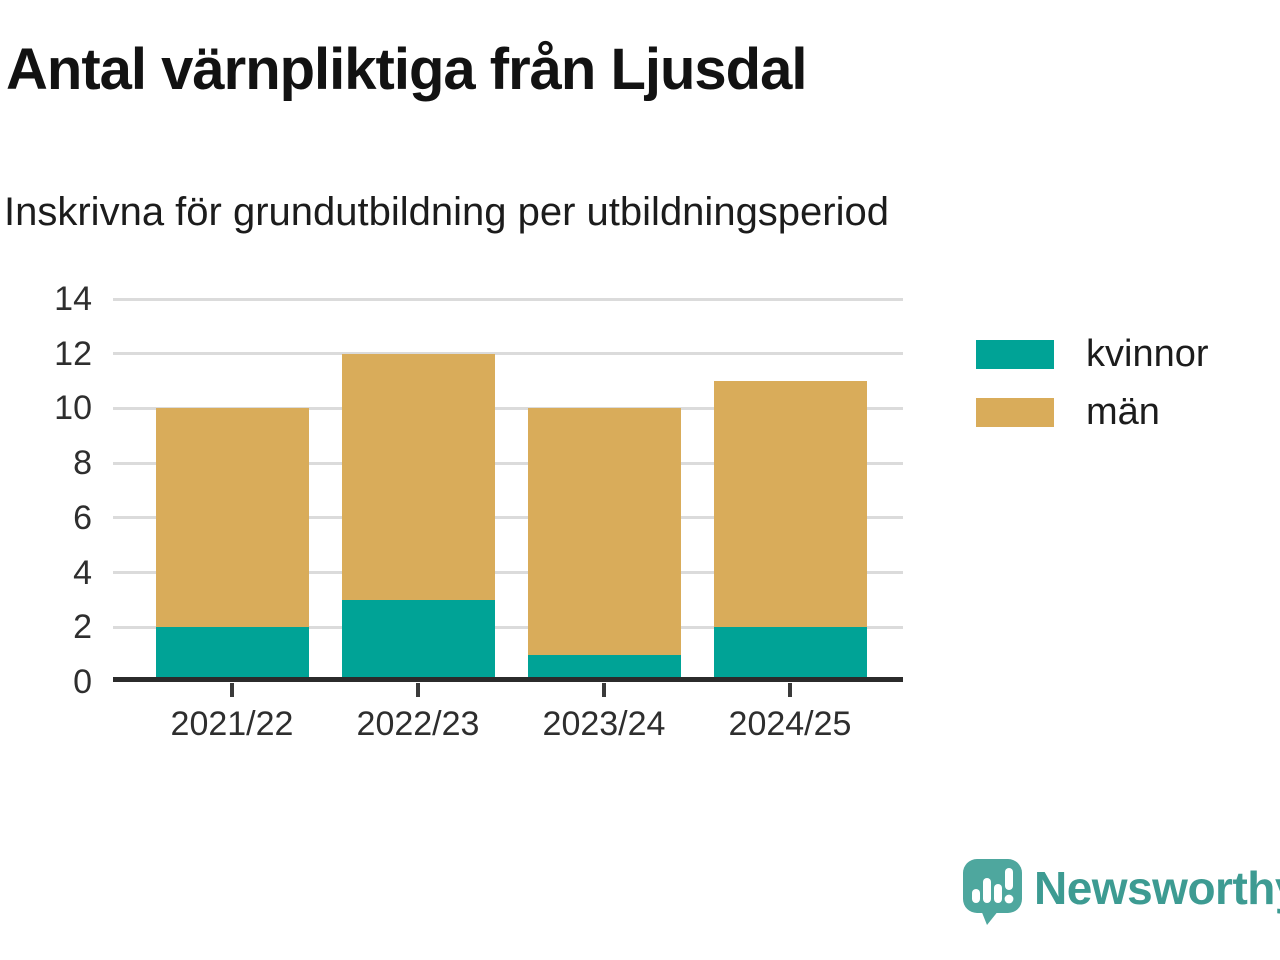  What do you see at coordinates (1123, 412) in the screenshot?
I see `legend-label-man: män` at bounding box center [1123, 412].